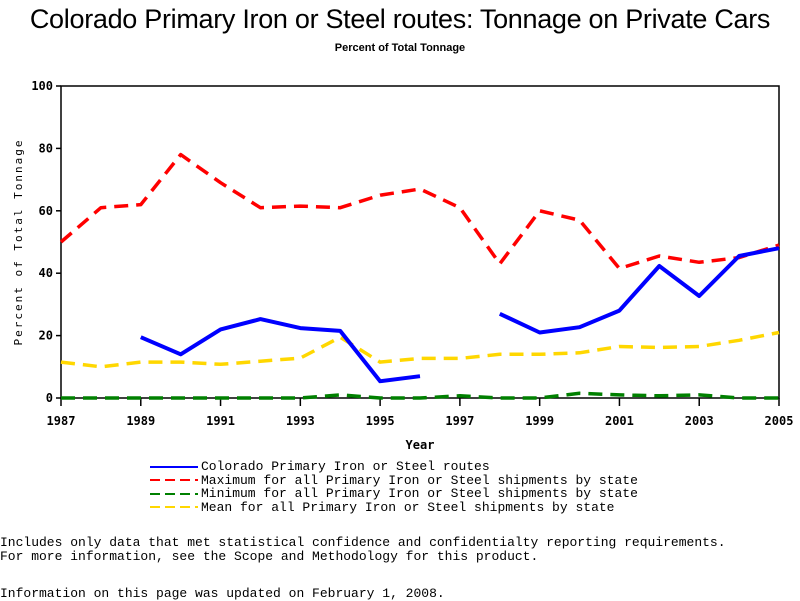 The width and height of the screenshot is (800, 601). What do you see at coordinates (46, 211) in the screenshot?
I see `y-tick-label: 60` at bounding box center [46, 211].